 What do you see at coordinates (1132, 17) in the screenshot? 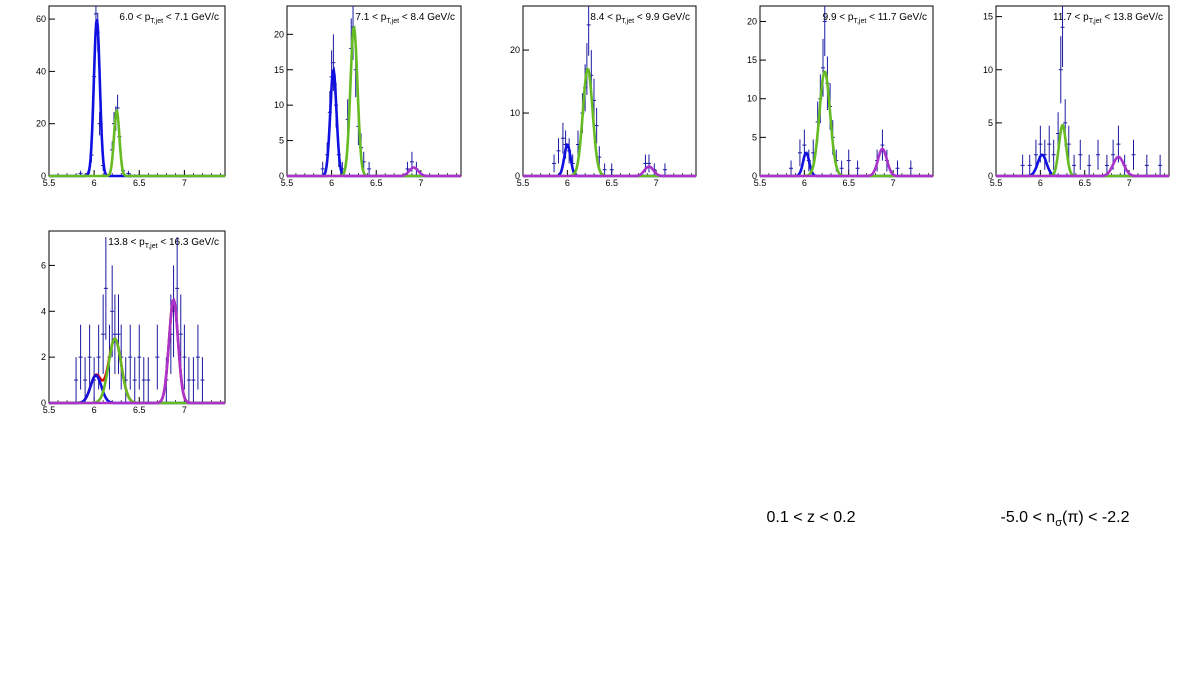
I see `pt-range-text: < 13.8 GeV/c` at bounding box center [1132, 17].